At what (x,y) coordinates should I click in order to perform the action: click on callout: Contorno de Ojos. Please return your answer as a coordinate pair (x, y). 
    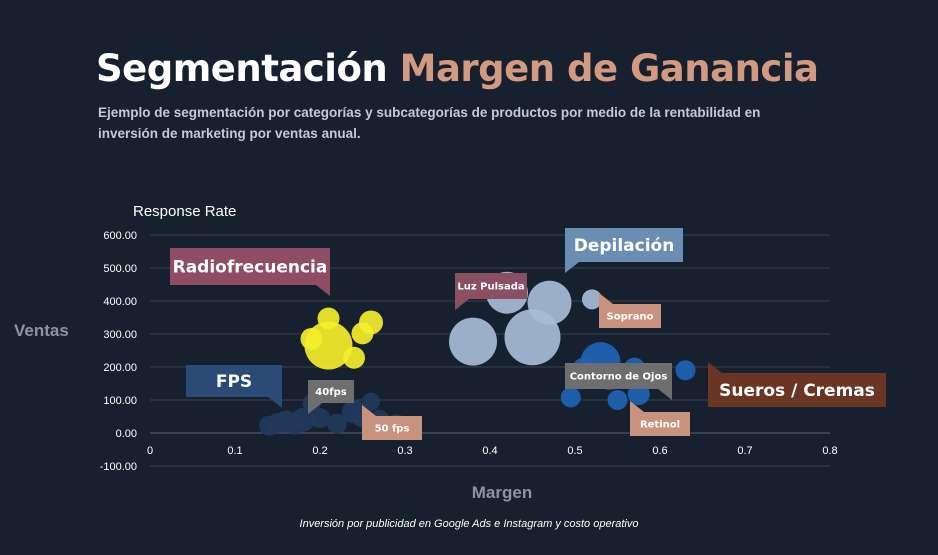
    Looking at the image, I should click on (618, 381).